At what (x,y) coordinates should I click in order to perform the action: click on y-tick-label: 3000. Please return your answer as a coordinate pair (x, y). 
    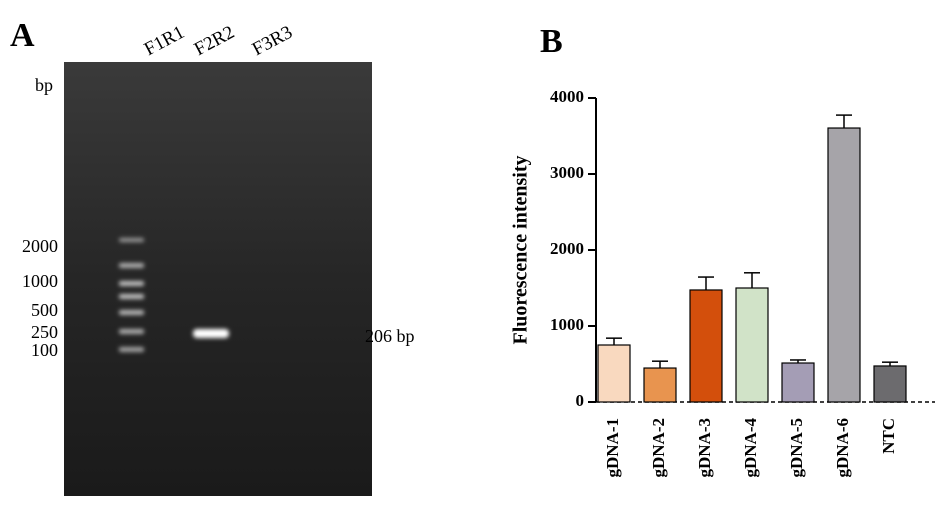
    Looking at the image, I should click on (567, 172).